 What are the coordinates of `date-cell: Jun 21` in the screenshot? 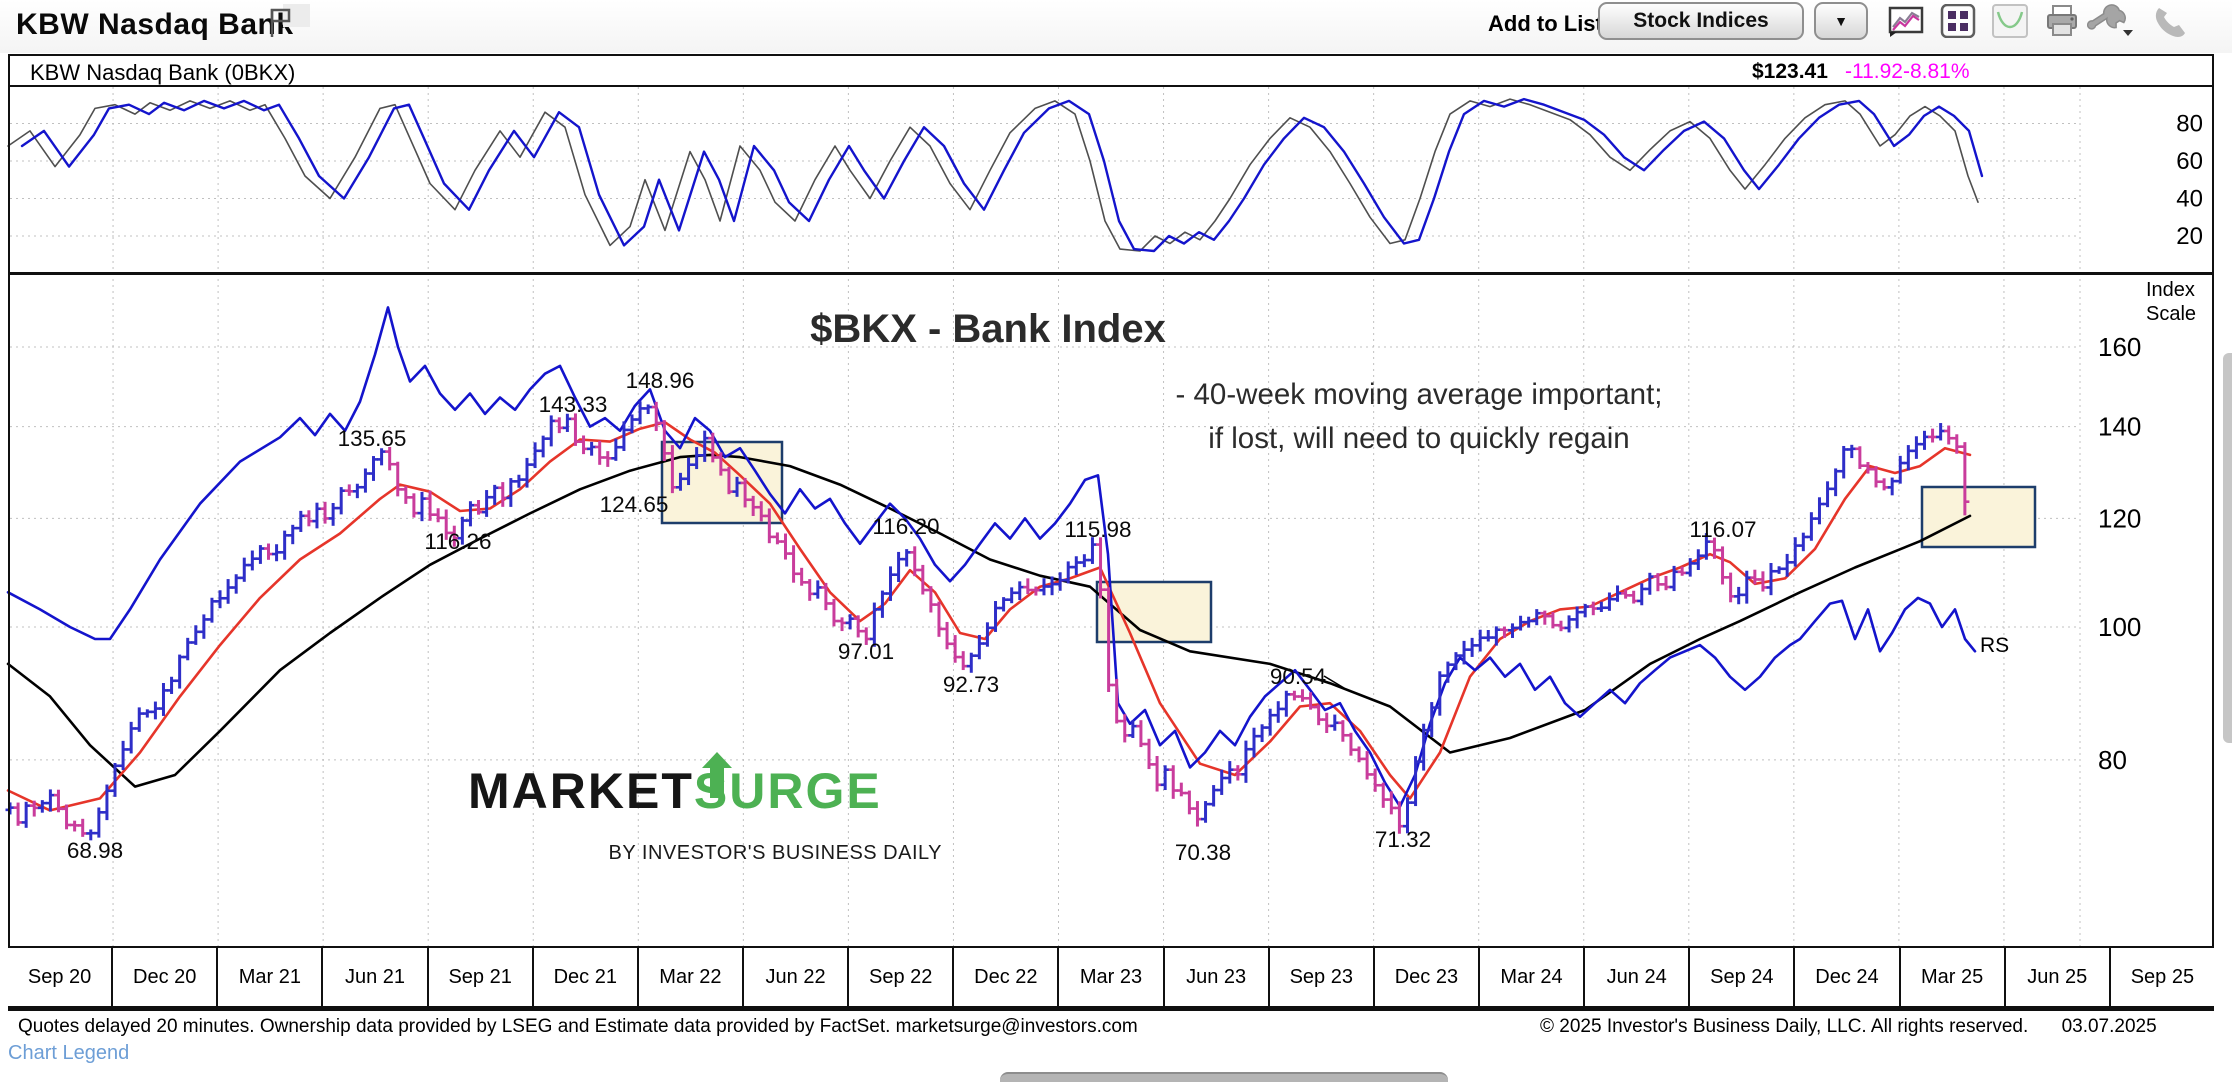 It's located at (376, 977).